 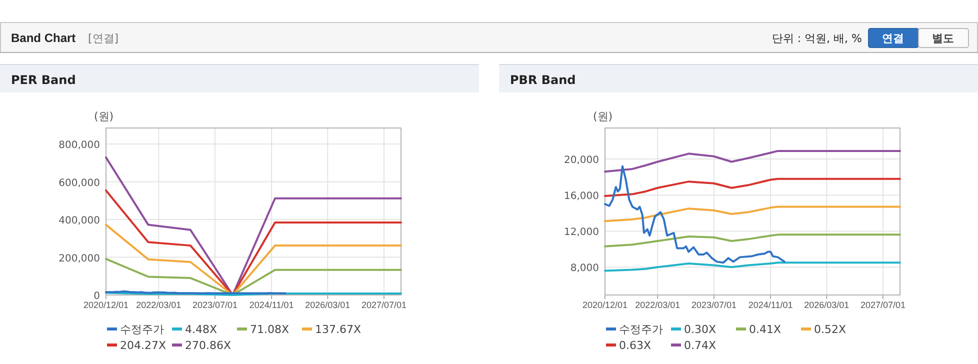 I want to click on legend-label: 0.41X, so click(x=765, y=329).